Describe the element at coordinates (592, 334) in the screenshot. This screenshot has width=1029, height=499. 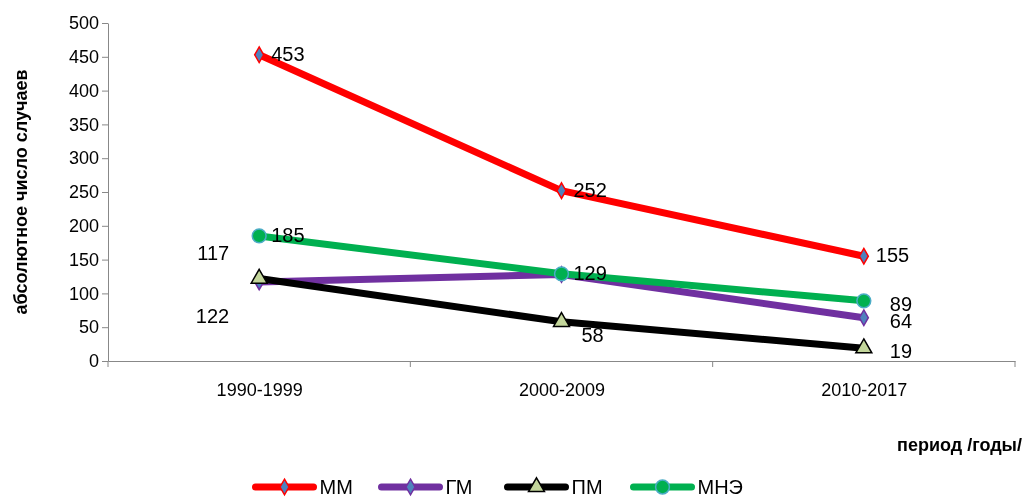
I see `data-label: 58` at that location.